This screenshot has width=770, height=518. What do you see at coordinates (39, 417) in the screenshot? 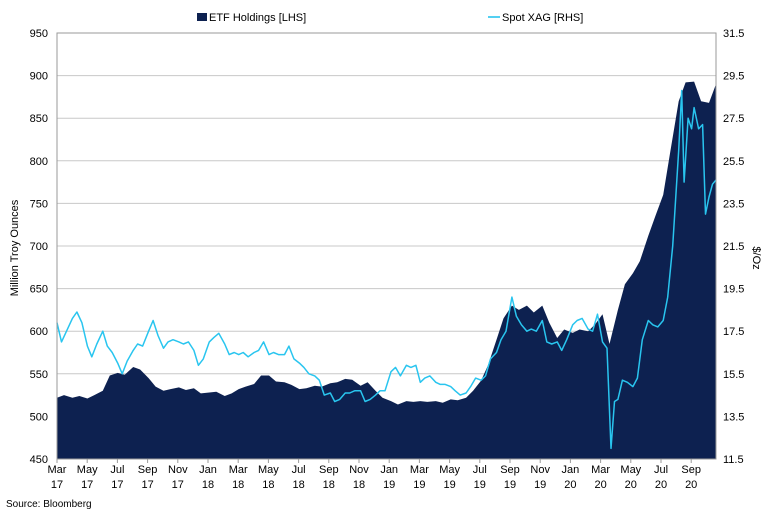
I see `left-tick-label: 500` at bounding box center [39, 417].